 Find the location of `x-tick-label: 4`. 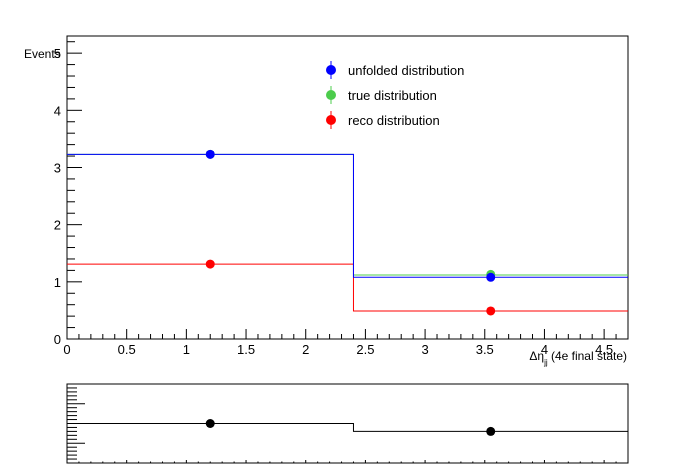

x-tick-label: 4 is located at coordinates (544, 349).